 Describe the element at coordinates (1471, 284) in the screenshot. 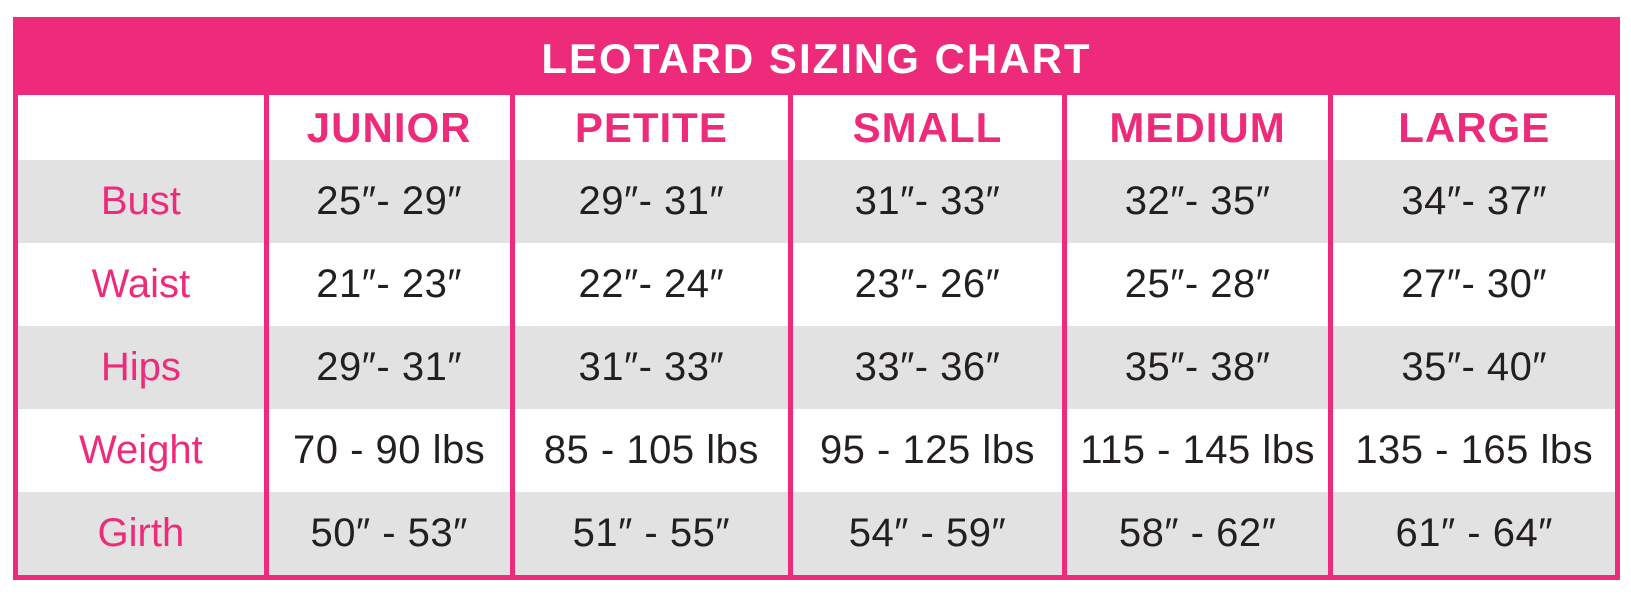

I see `cell-waist-large: 27″- 30″` at that location.